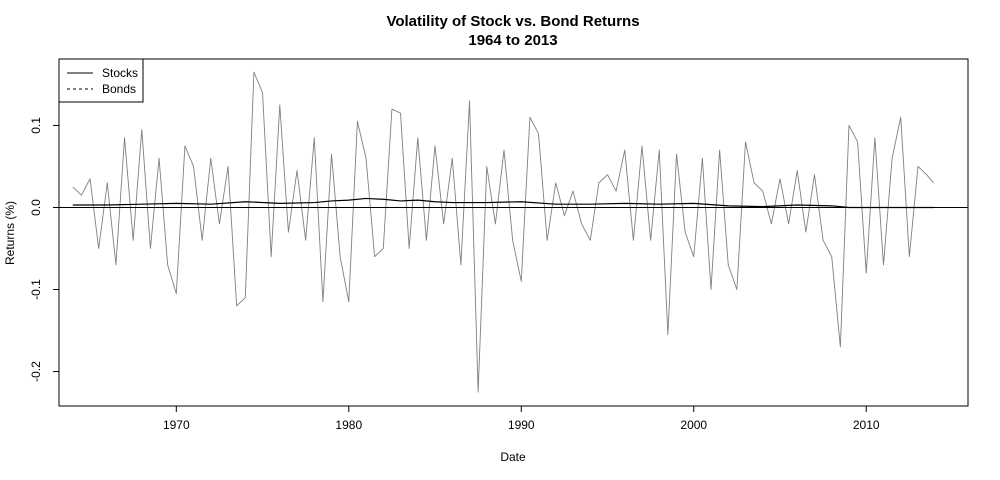 Image resolution: width=1000 pixels, height=480 pixels. I want to click on legend-label-stocks: Stocks, so click(120, 73).